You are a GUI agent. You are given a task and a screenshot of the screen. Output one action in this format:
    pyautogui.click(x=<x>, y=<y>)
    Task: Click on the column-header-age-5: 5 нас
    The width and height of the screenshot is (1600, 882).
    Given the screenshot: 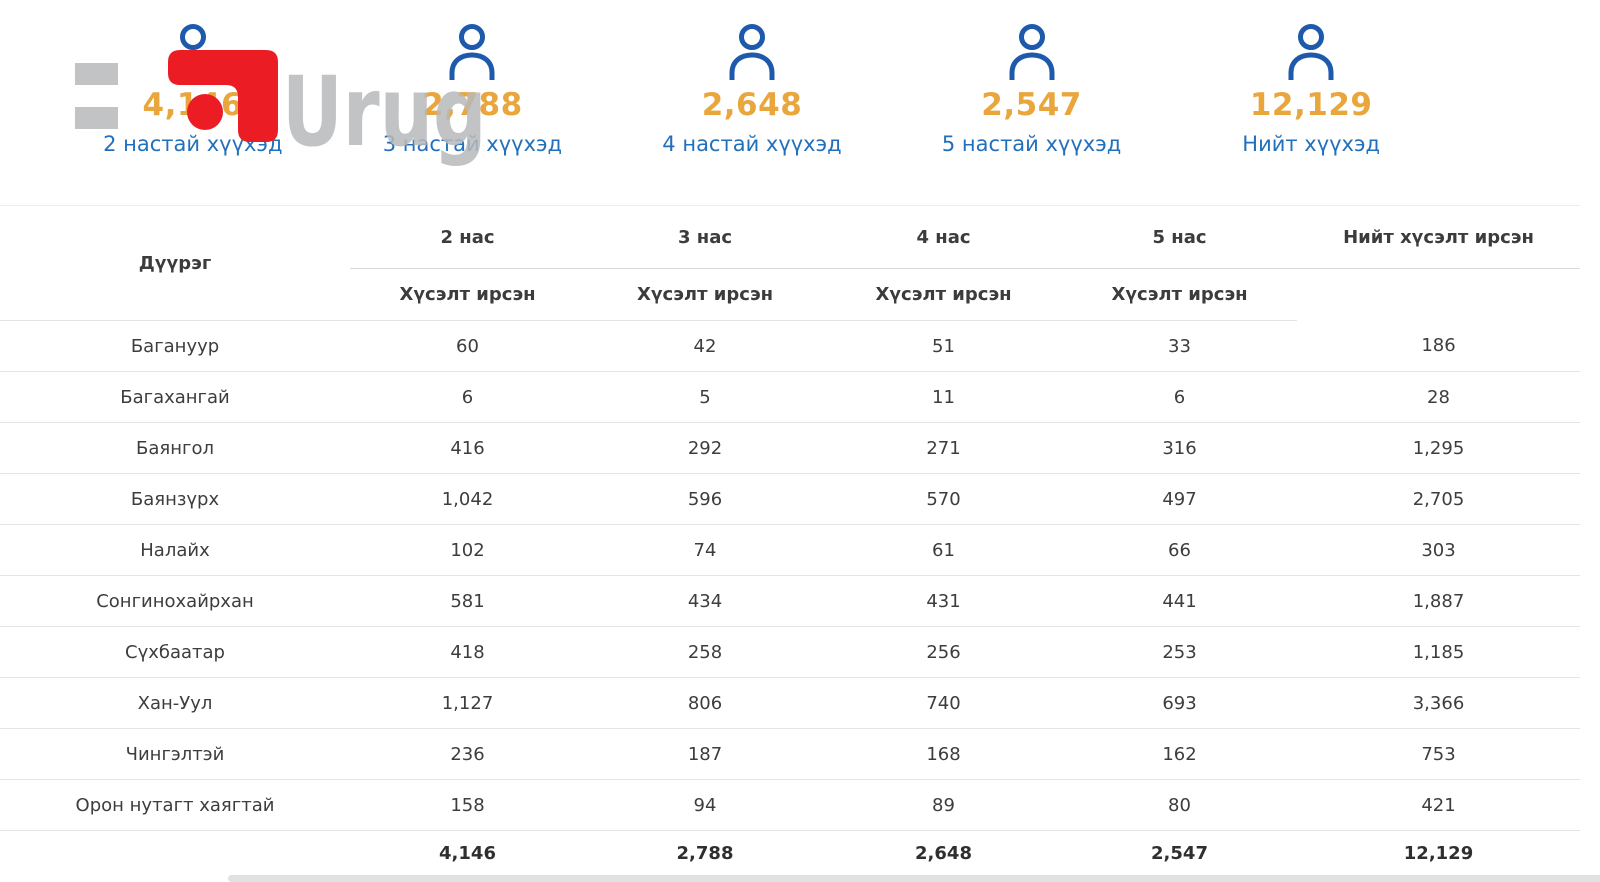 What is the action you would take?
    pyautogui.click(x=1179, y=237)
    